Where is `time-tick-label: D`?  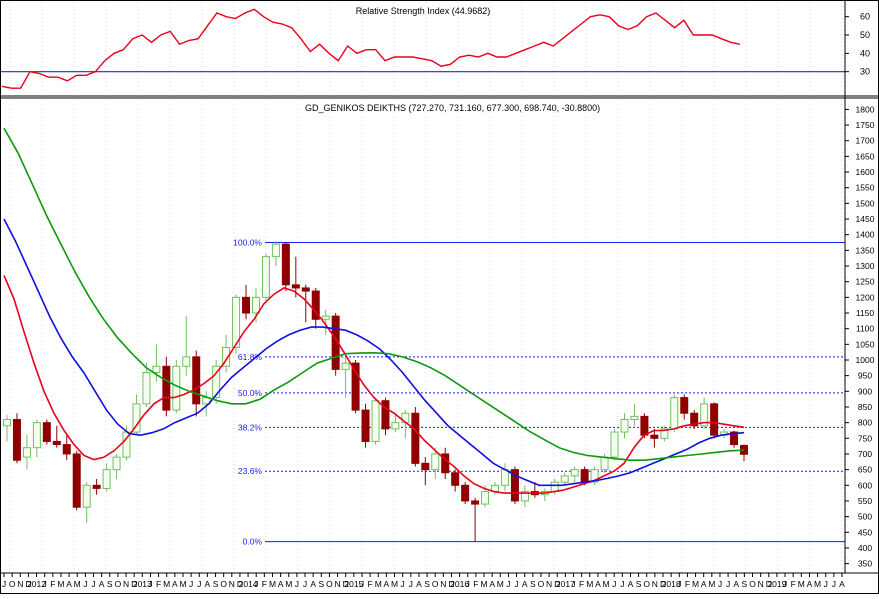
time-tick-label: D is located at coordinates (663, 584).